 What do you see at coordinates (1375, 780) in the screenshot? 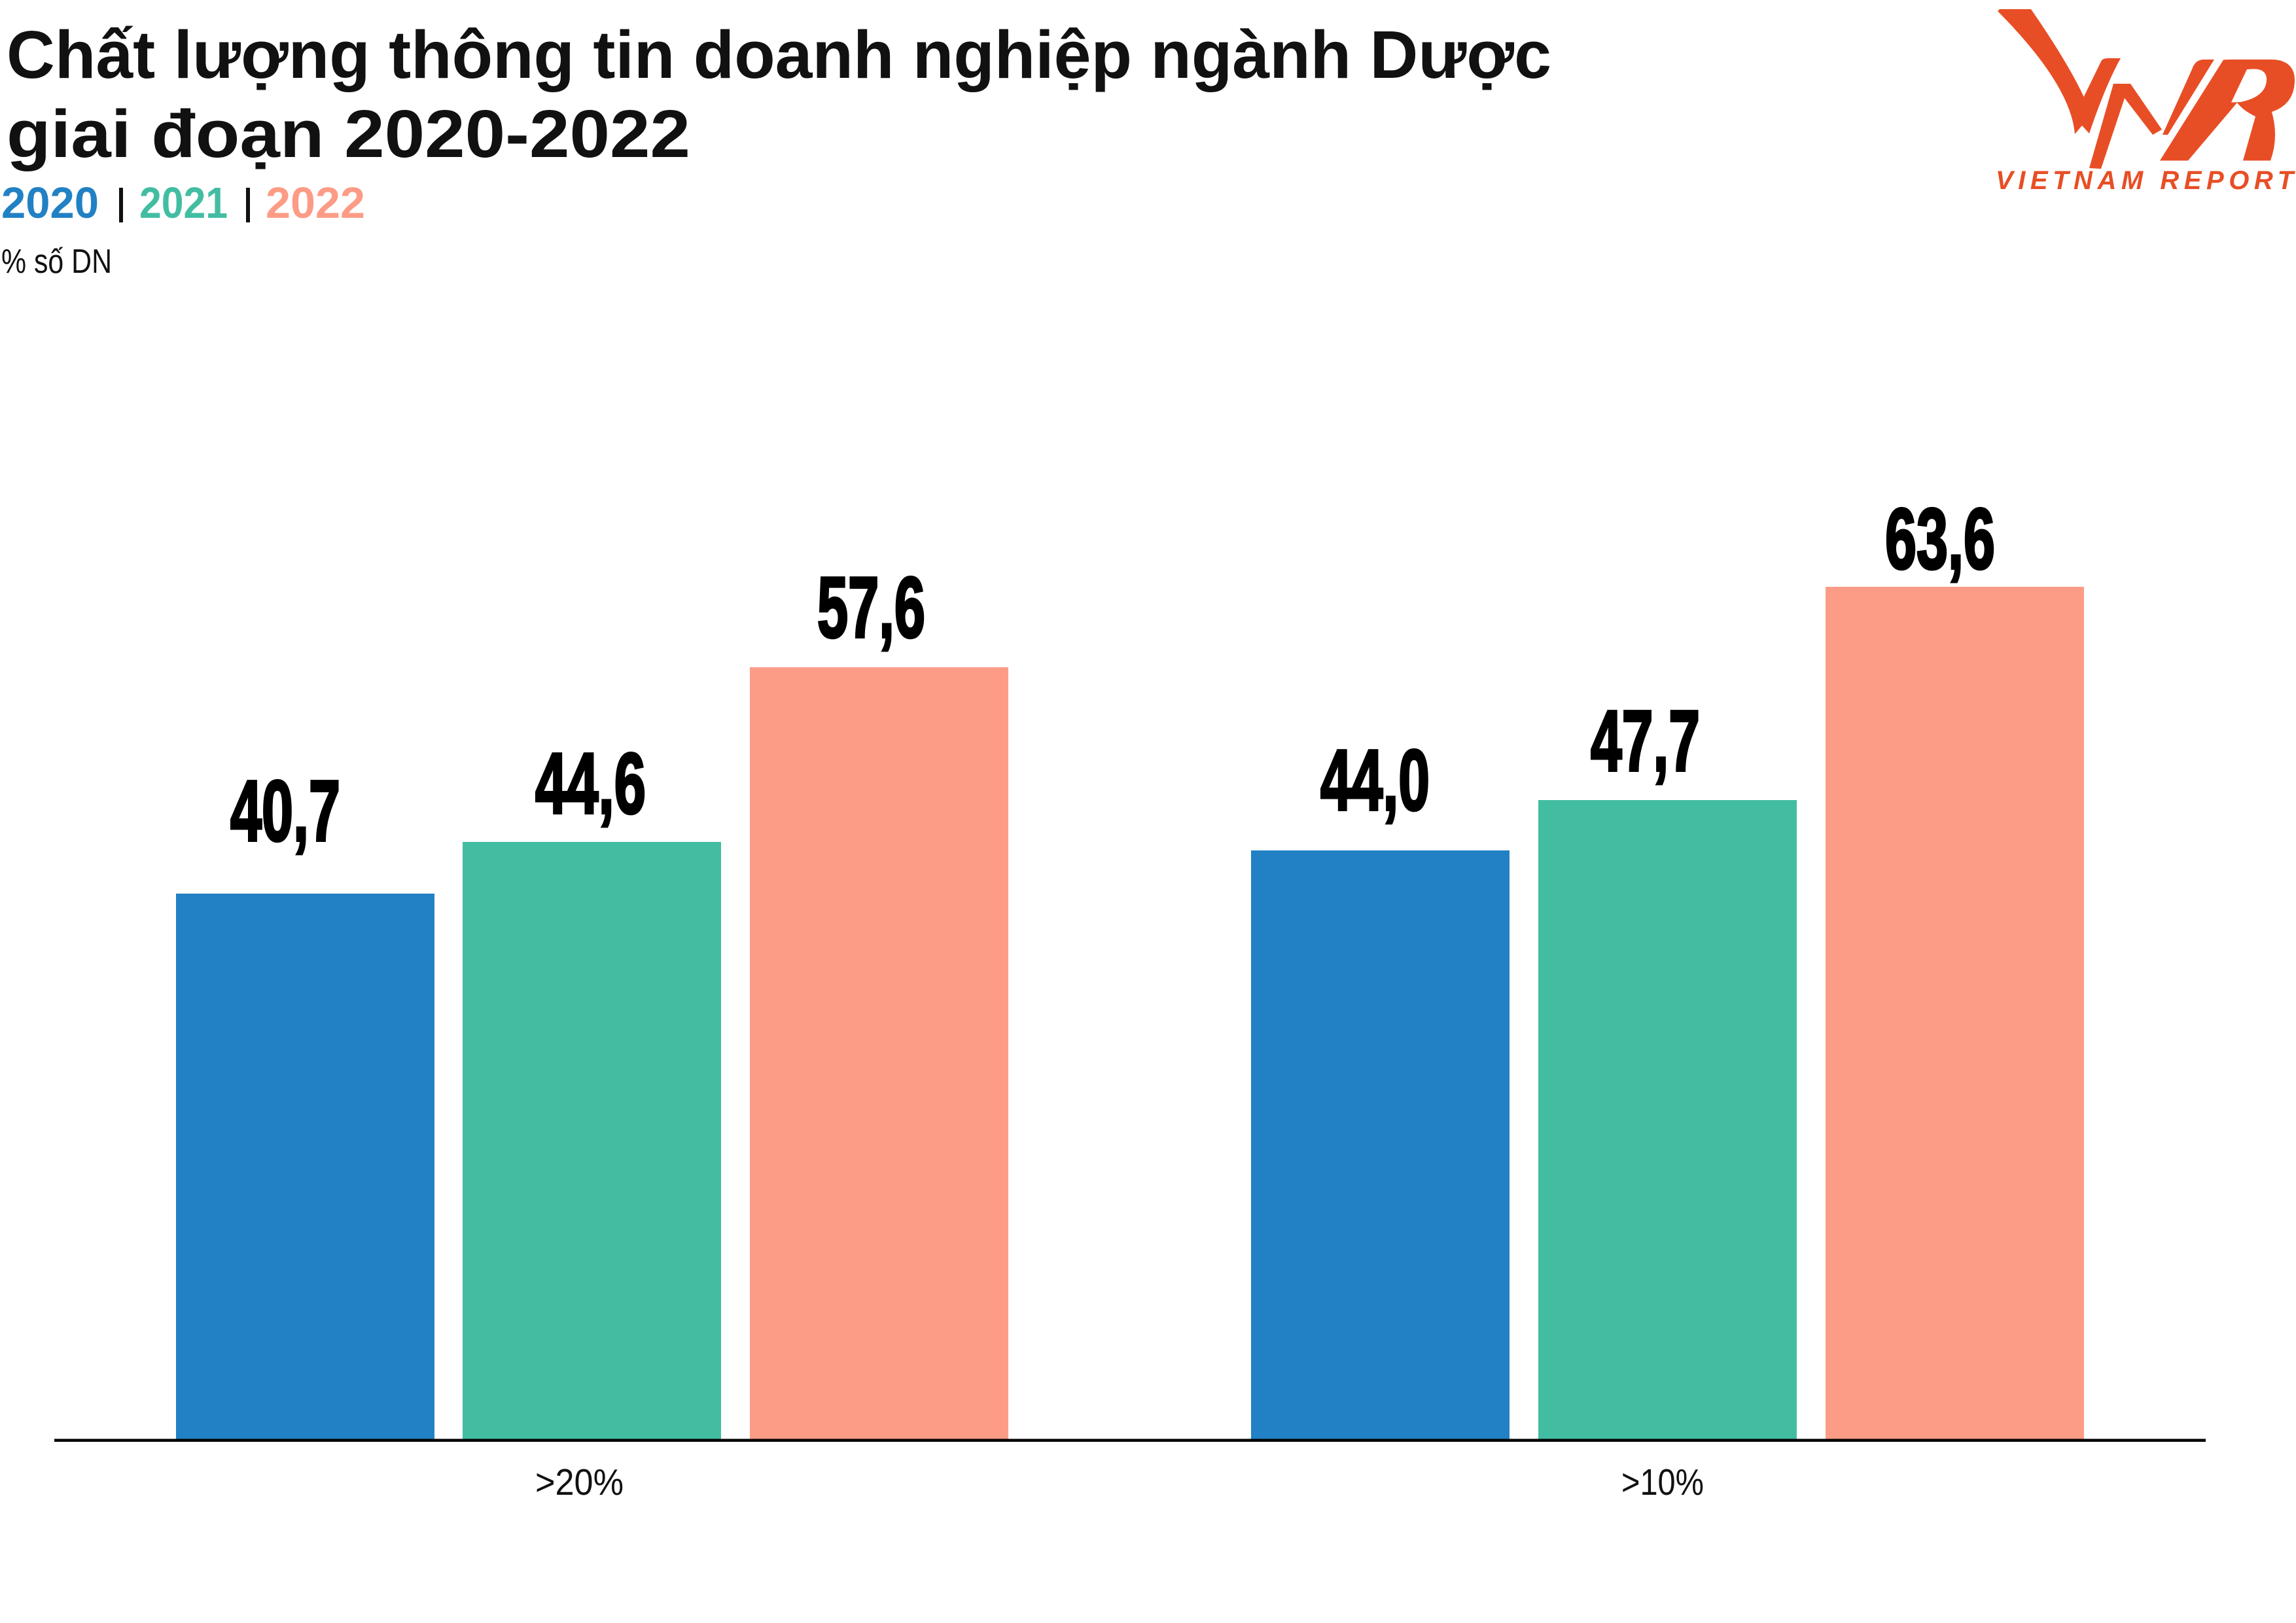
I see `svg-text: 44,0` at bounding box center [1375, 780].